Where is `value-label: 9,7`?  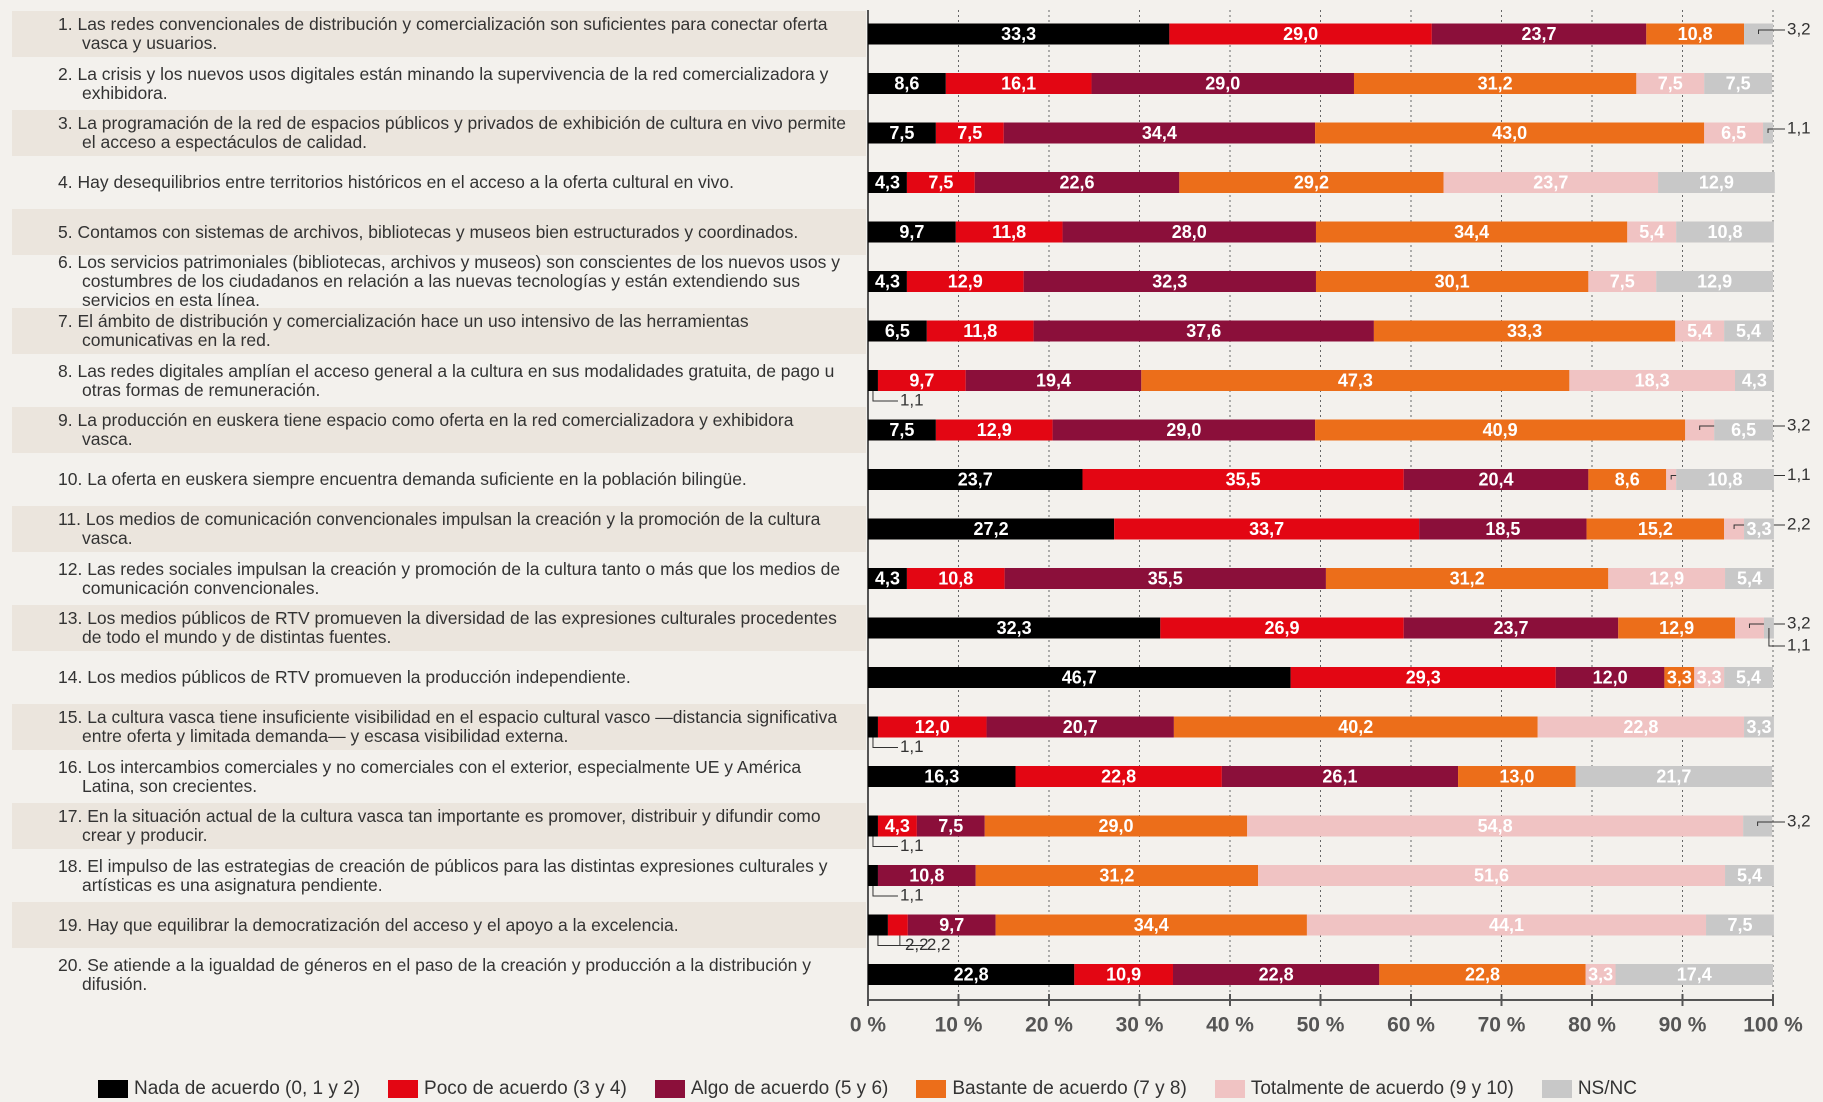
value-label: 9,7 is located at coordinates (911, 232).